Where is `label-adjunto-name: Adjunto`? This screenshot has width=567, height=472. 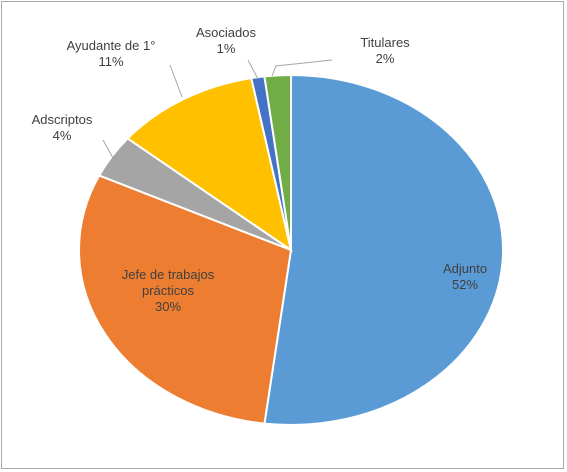 label-adjunto-name: Adjunto is located at coordinates (465, 268).